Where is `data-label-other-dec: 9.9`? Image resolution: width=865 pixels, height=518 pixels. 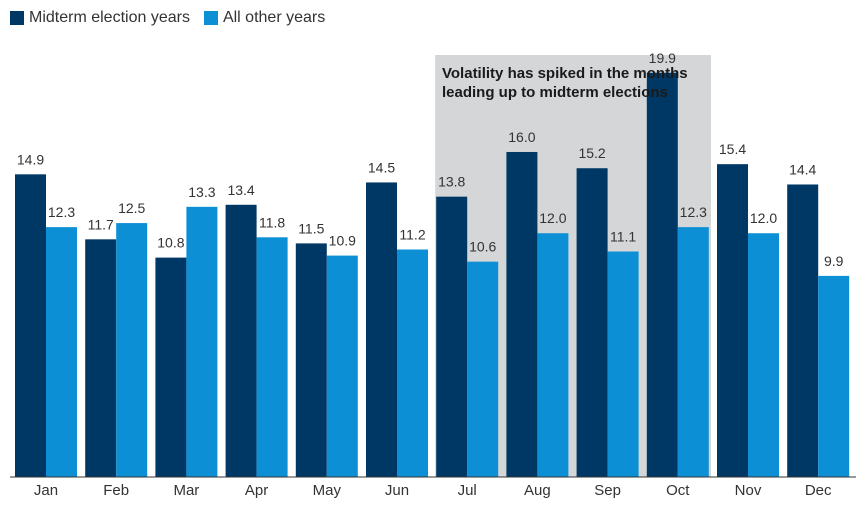
data-label-other-dec: 9.9 is located at coordinates (834, 261).